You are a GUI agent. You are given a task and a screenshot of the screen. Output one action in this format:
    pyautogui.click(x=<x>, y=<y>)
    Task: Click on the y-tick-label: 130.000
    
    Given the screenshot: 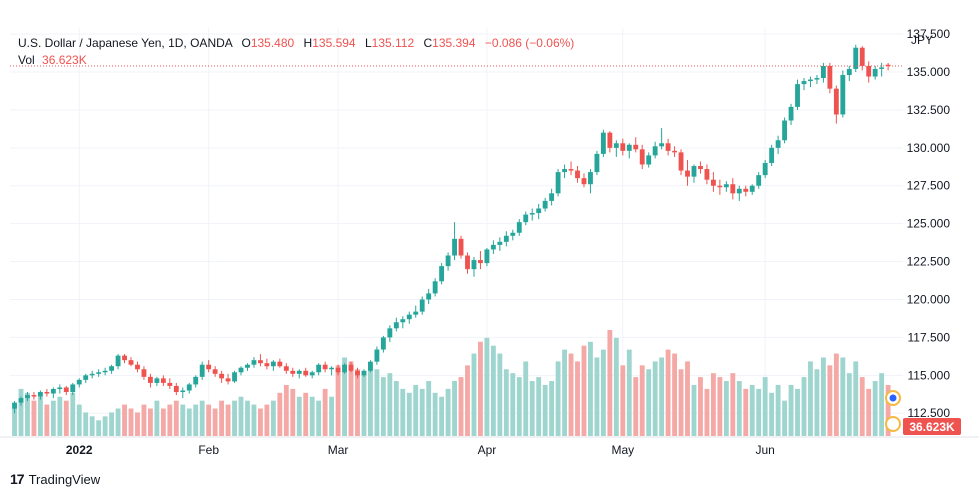 What is the action you would take?
    pyautogui.click(x=929, y=148)
    